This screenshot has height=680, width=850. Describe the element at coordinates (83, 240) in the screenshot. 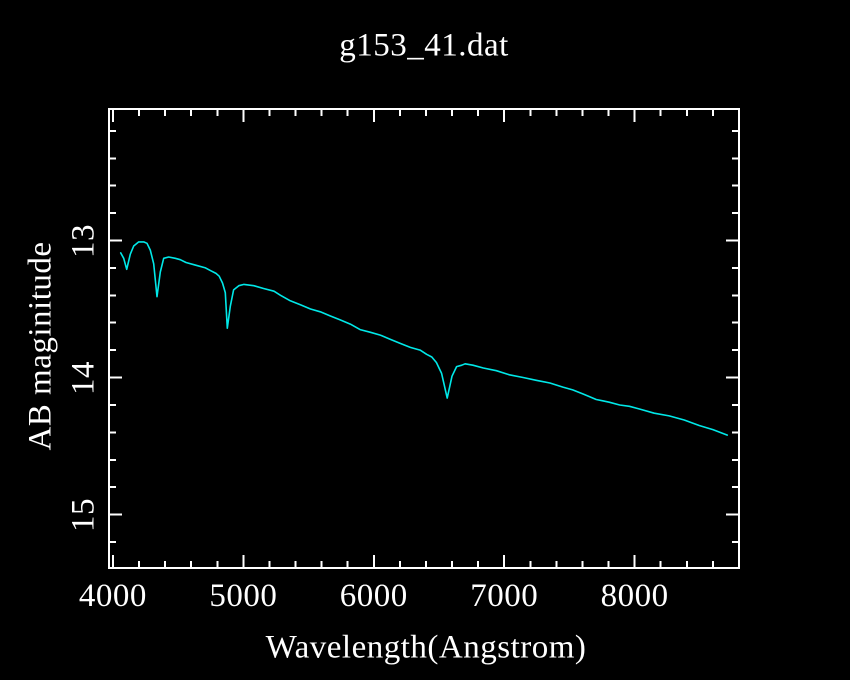

I see `y-tick-label: 13` at that location.